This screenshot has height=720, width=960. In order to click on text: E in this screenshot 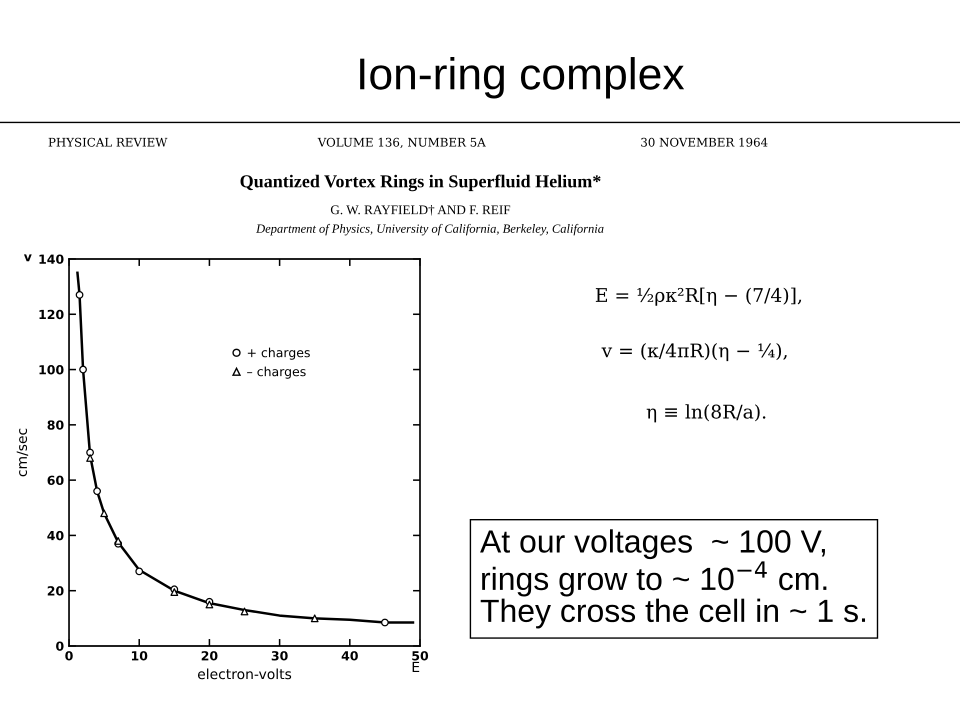, I will do `click(416, 667)`.